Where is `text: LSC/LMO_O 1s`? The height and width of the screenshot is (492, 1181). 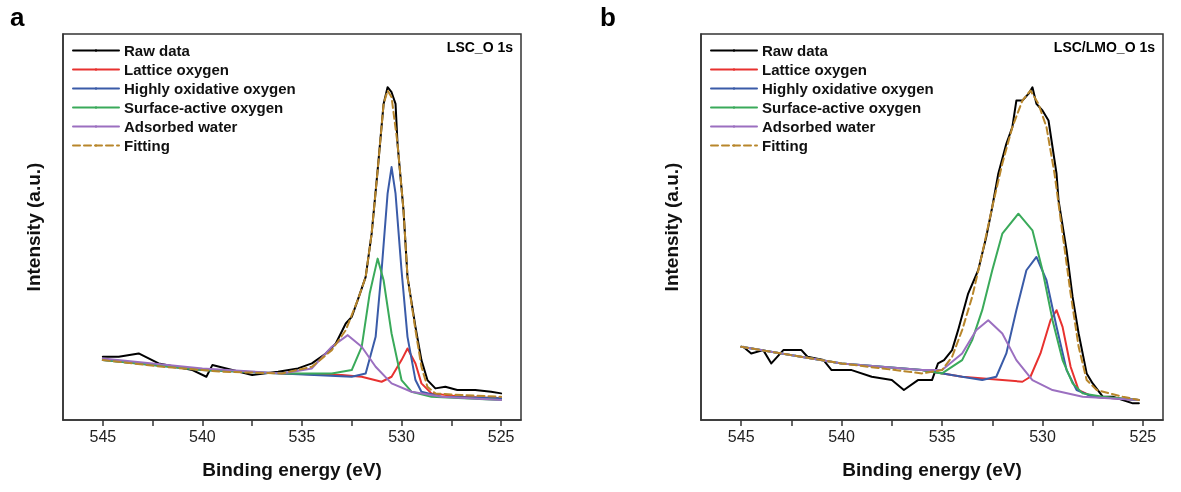
text: LSC/LMO_O 1s is located at coordinates (1104, 47).